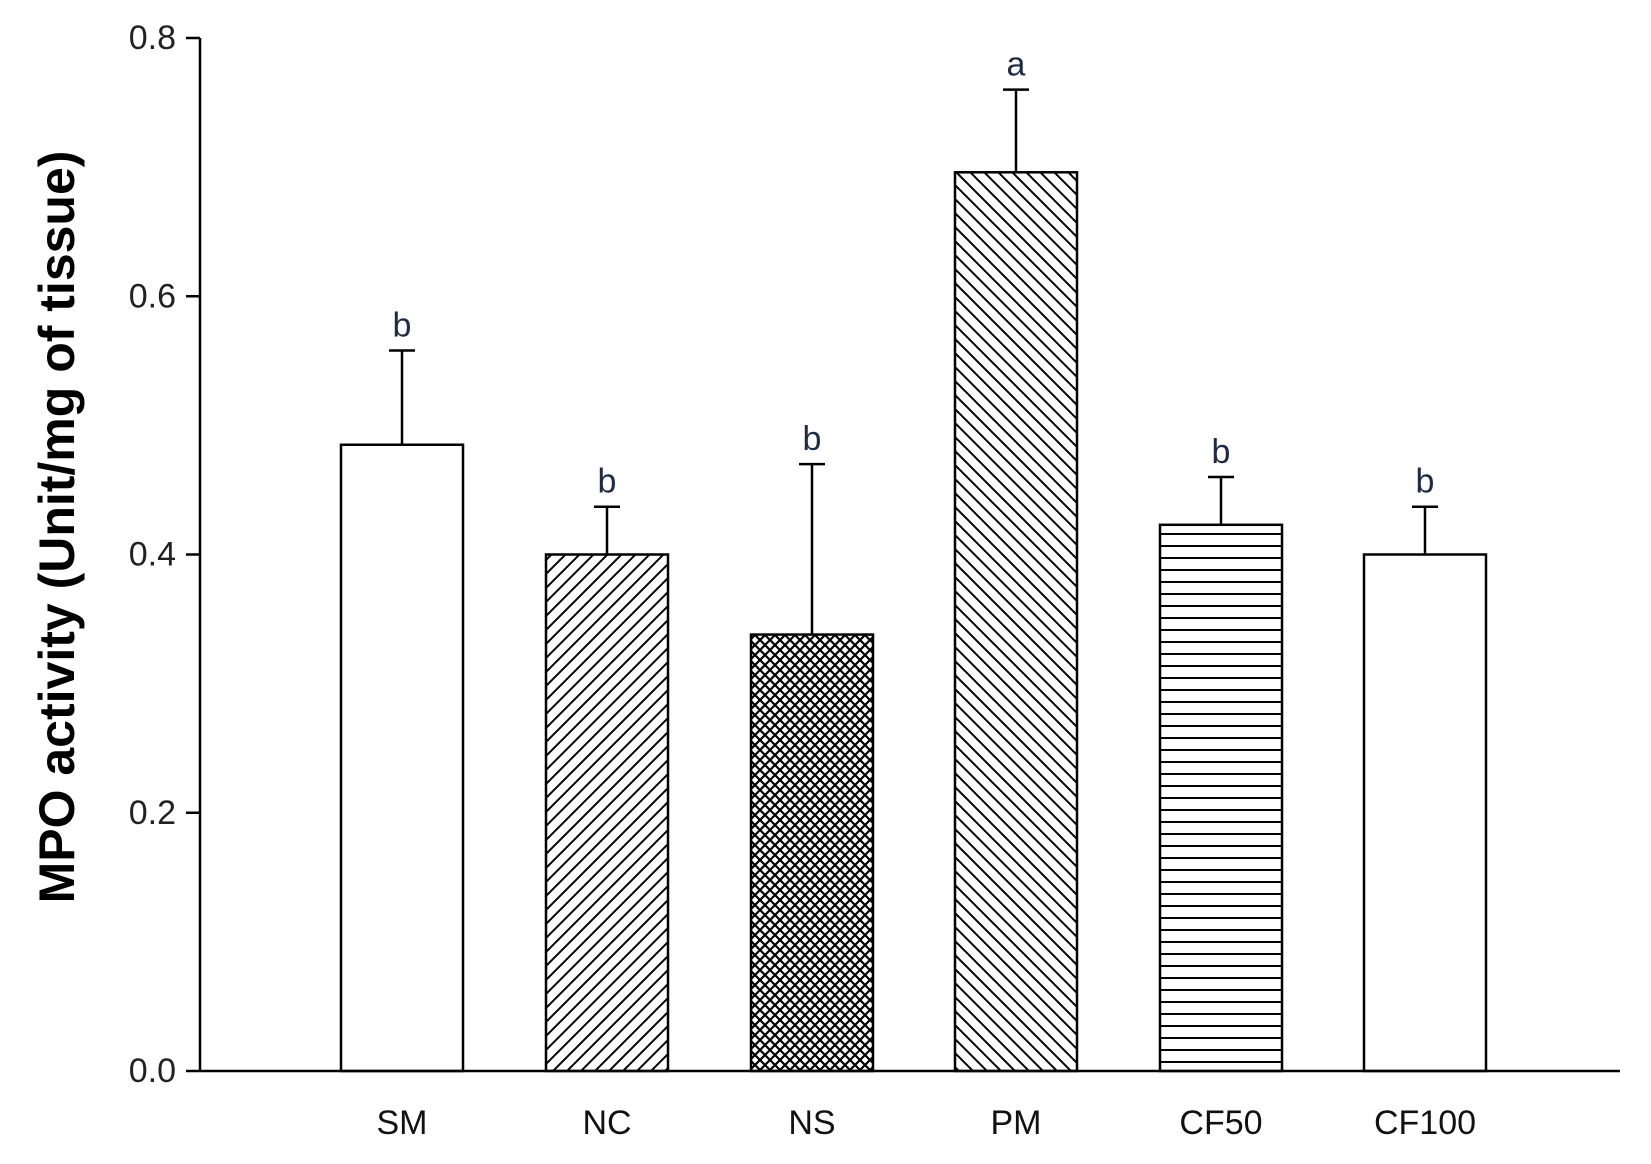 The image size is (1651, 1164). Describe the element at coordinates (402, 325) in the screenshot. I see `significance-label-sm: b` at that location.